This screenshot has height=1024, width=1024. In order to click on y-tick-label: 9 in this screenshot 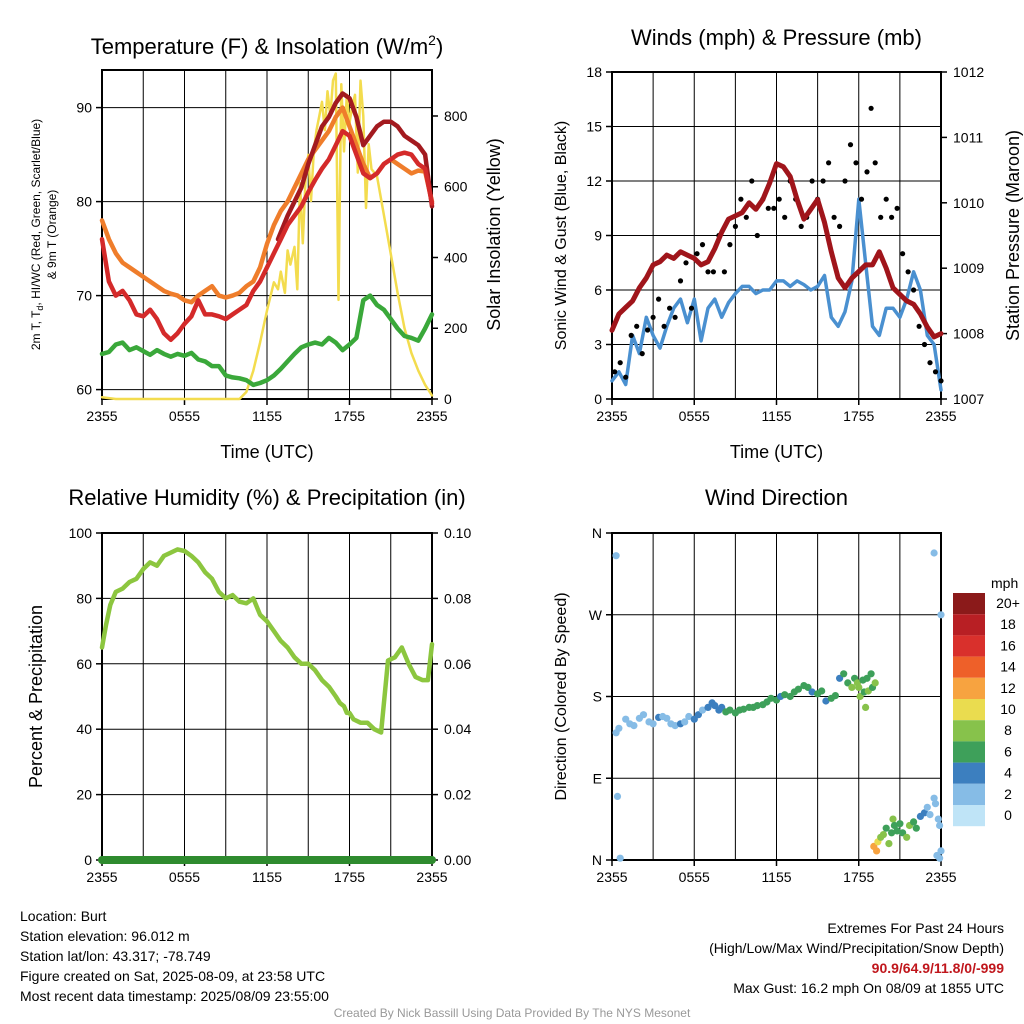, I will do `click(598, 236)`.